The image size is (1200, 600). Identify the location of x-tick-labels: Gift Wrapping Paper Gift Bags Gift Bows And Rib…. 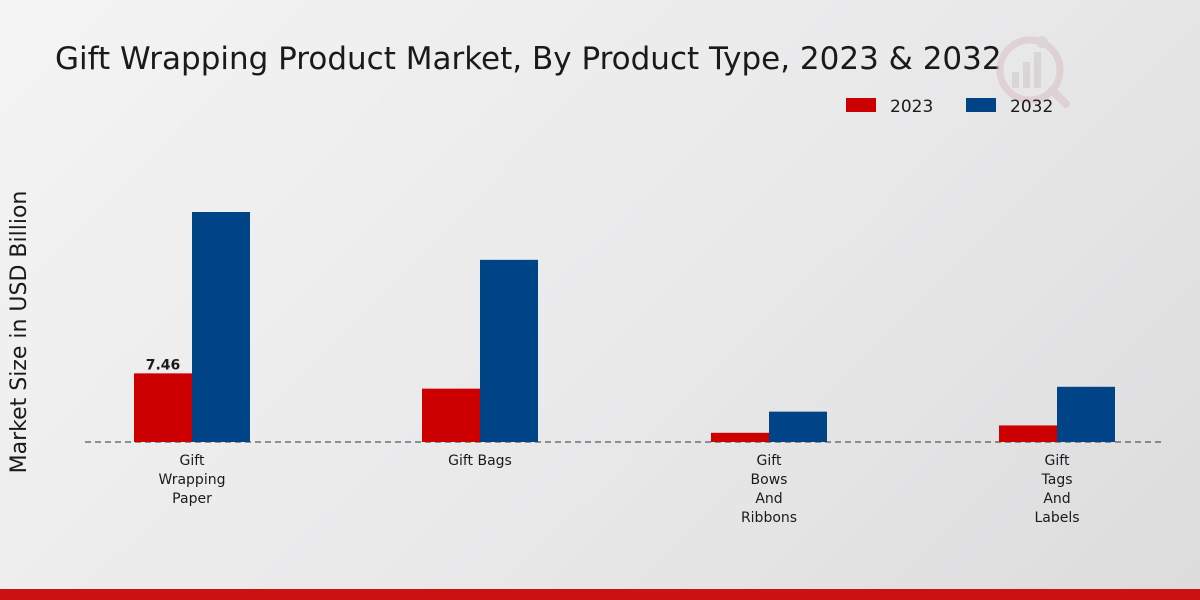
(619, 489).